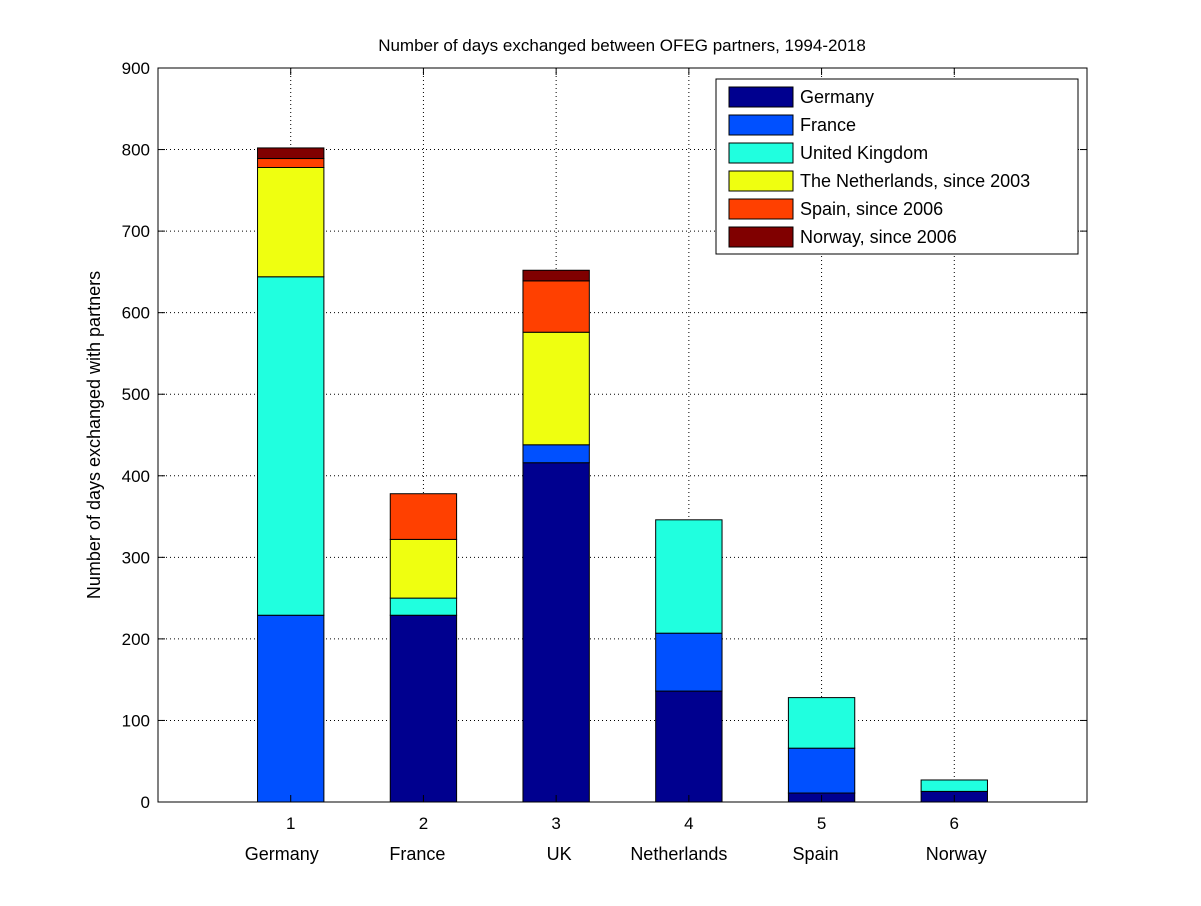  Describe the element at coordinates (871, 209) in the screenshot. I see `legend-label: Spain, since 2006` at that location.